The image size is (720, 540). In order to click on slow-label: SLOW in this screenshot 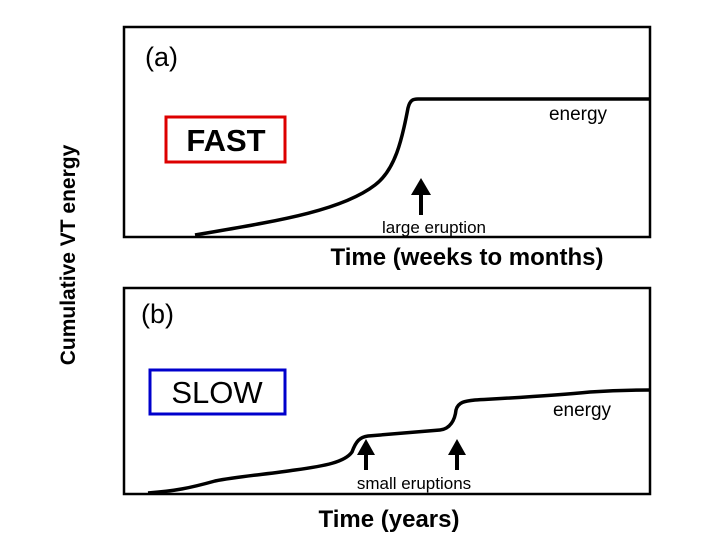, I will do `click(217, 392)`.